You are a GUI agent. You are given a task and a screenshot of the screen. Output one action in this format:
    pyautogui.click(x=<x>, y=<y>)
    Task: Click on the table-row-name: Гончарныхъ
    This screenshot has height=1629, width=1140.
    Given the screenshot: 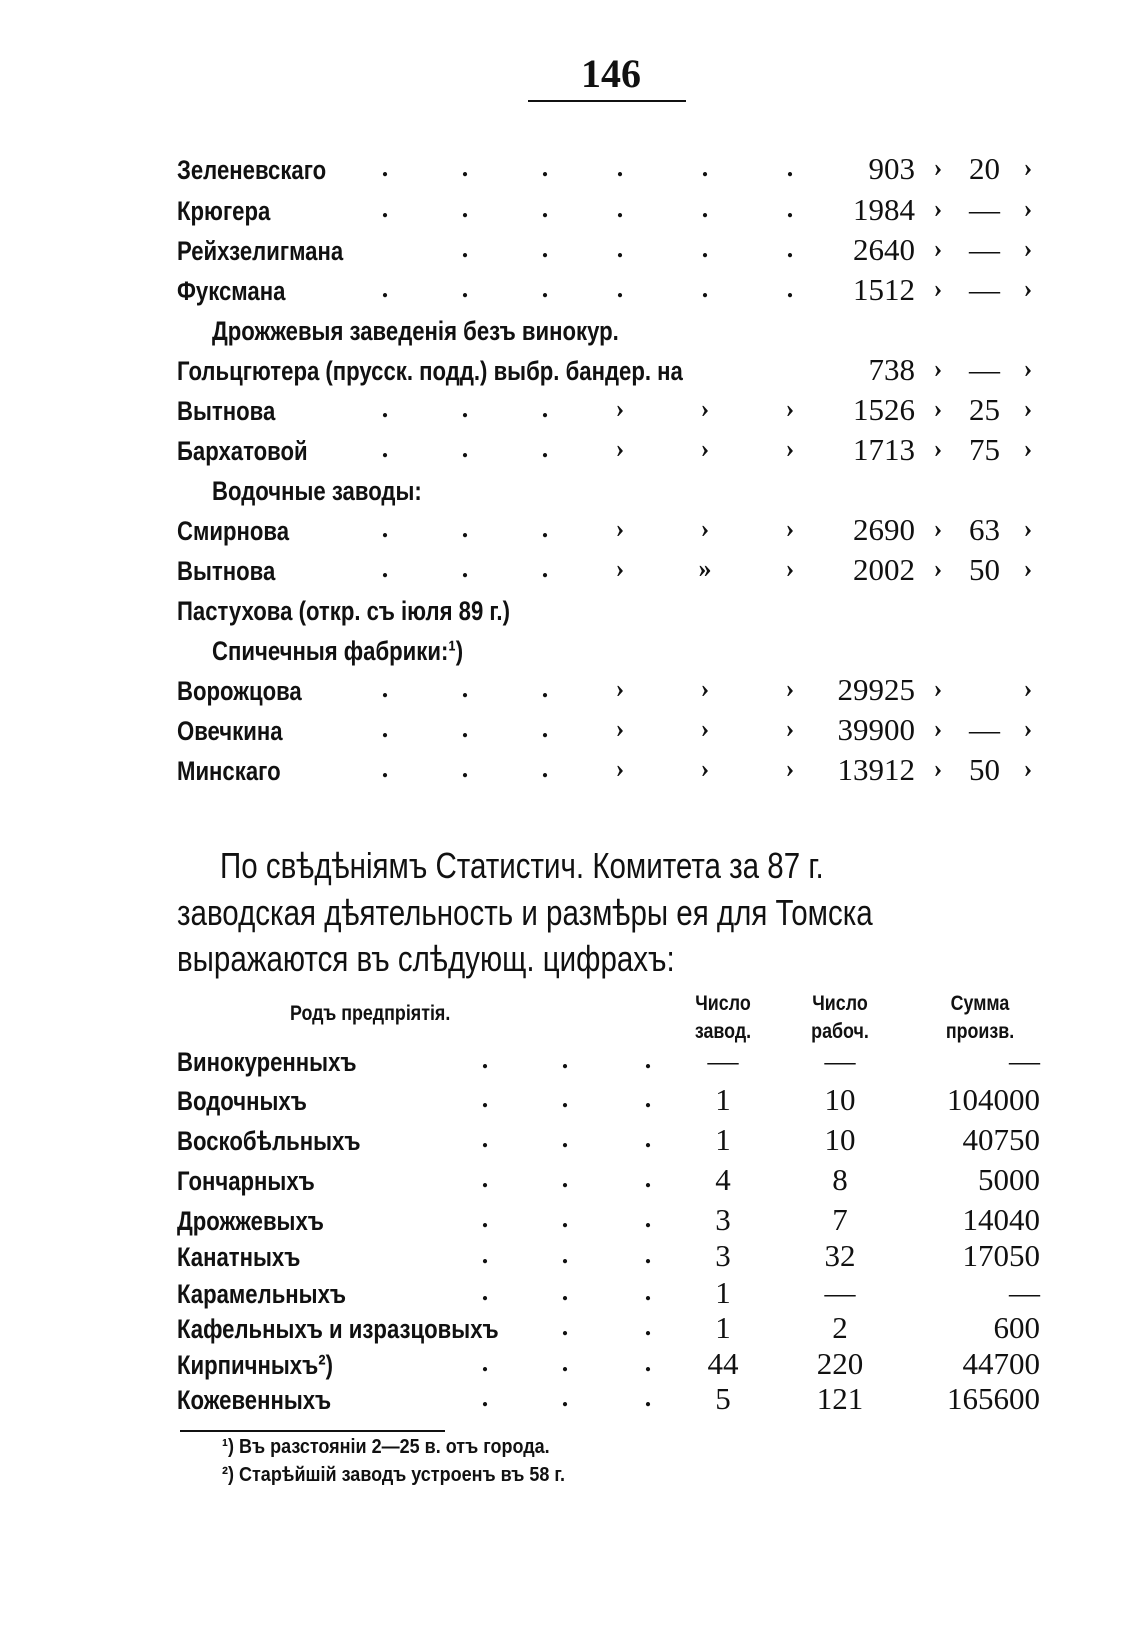 What is the action you would take?
    pyautogui.click(x=246, y=1181)
    